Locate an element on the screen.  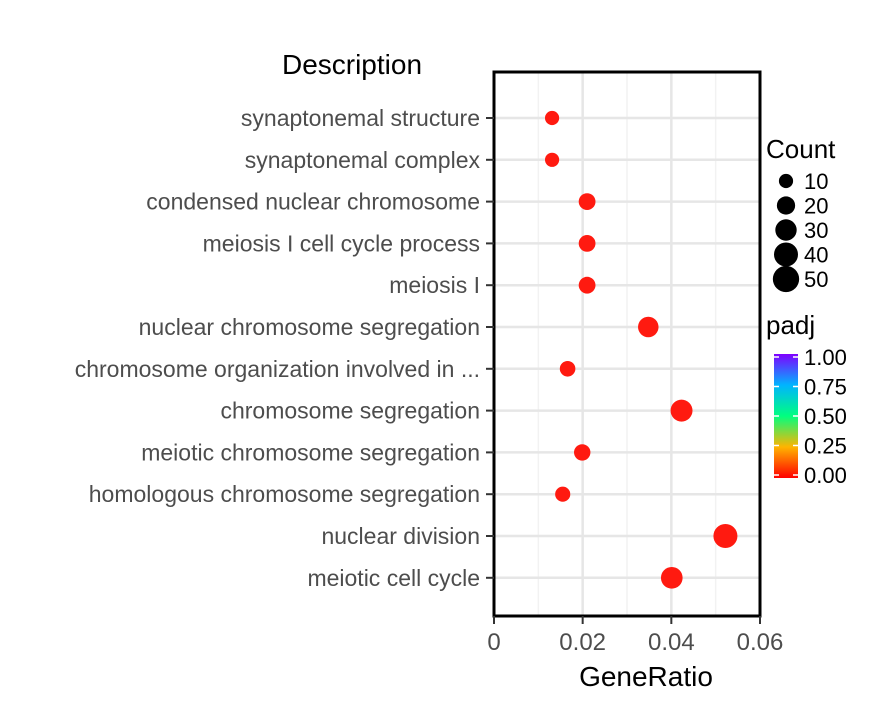
x-tick-label: 0 is located at coordinates (493, 642).